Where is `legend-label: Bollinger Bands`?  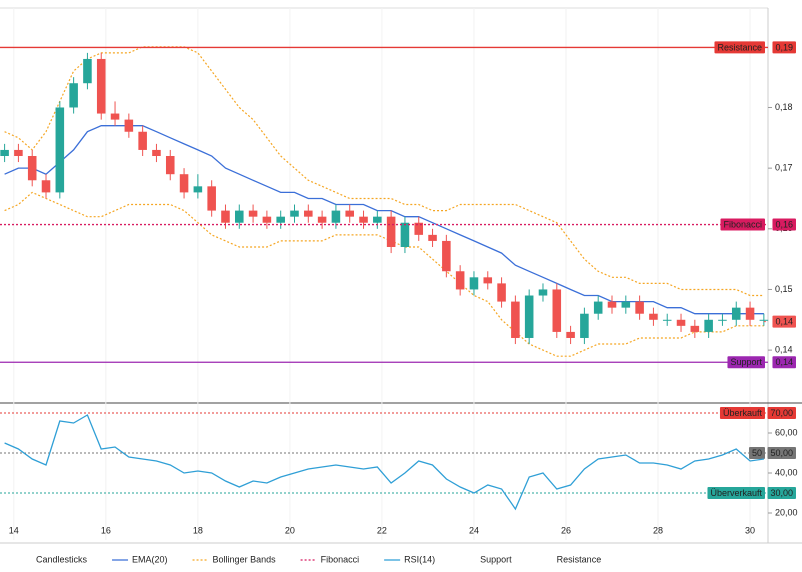
legend-label: Bollinger Bands is located at coordinates (245, 559).